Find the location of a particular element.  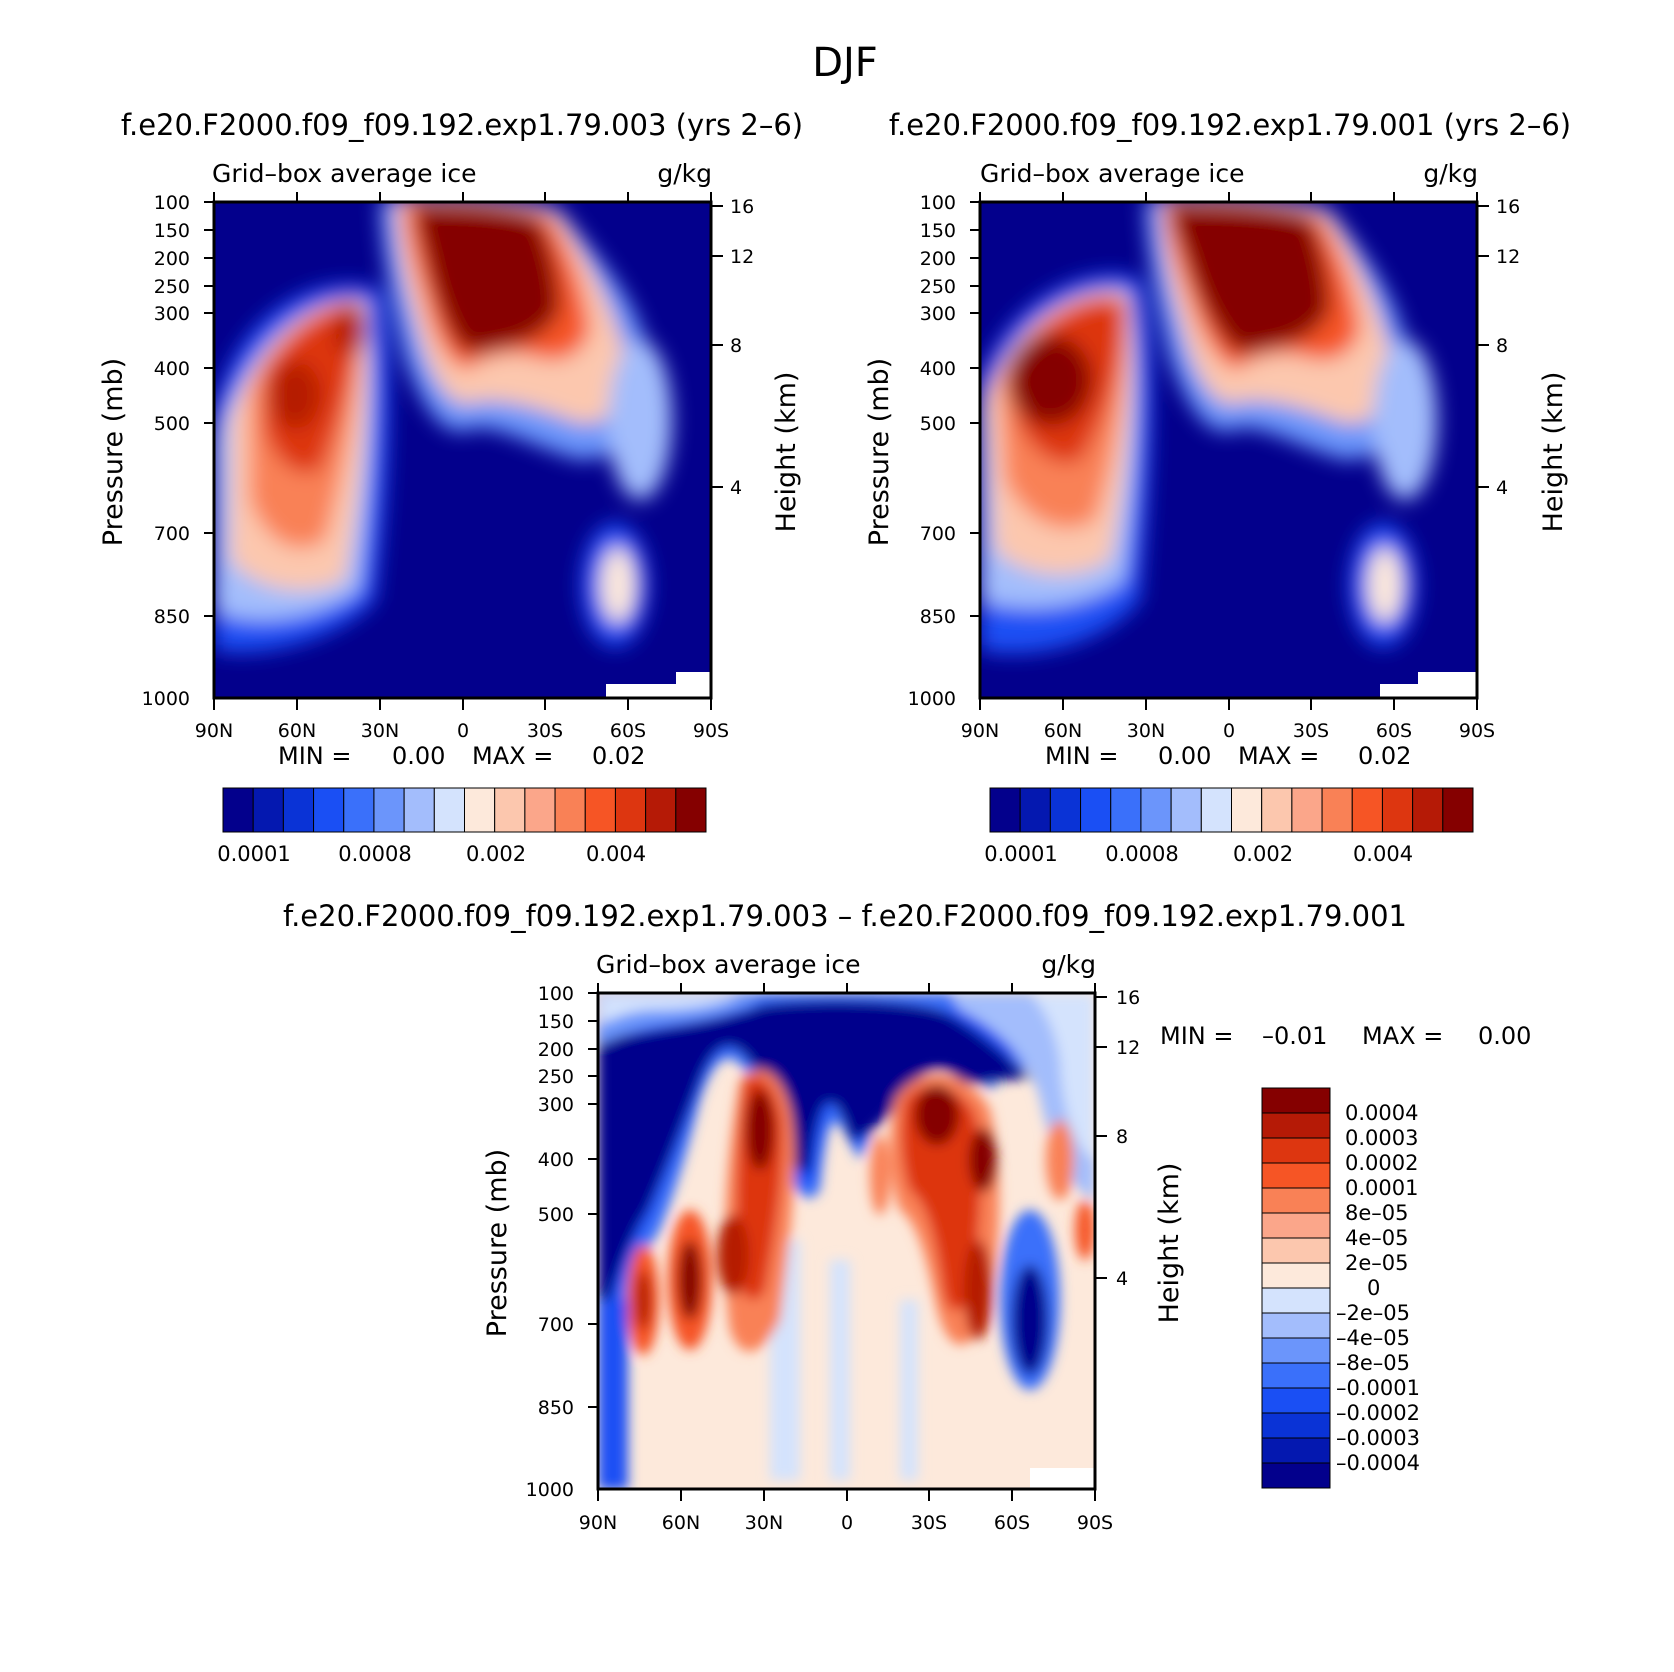

colorbar-tick-label: 0.002 is located at coordinates (1263, 854).